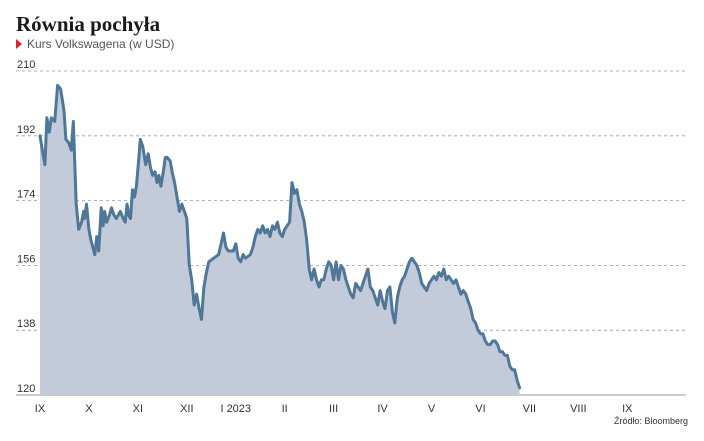 The width and height of the screenshot is (704, 441). What do you see at coordinates (480, 409) in the screenshot?
I see `x-tick-label: VI` at bounding box center [480, 409].